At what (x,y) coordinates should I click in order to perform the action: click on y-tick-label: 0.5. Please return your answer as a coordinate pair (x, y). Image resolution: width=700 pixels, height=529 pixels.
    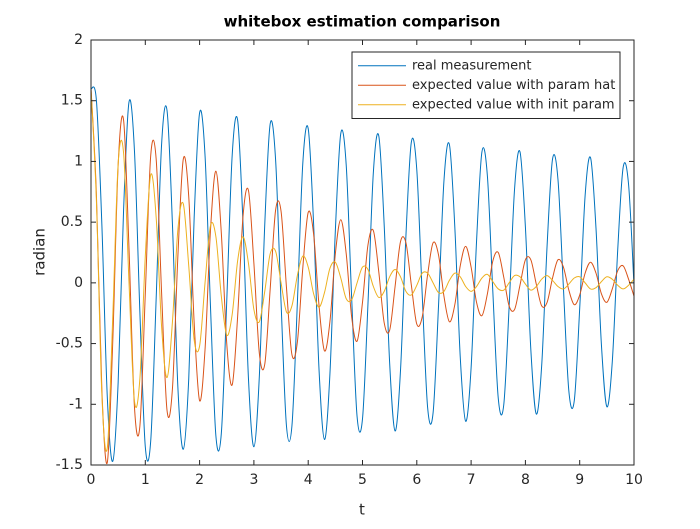
    Looking at the image, I should click on (72, 222).